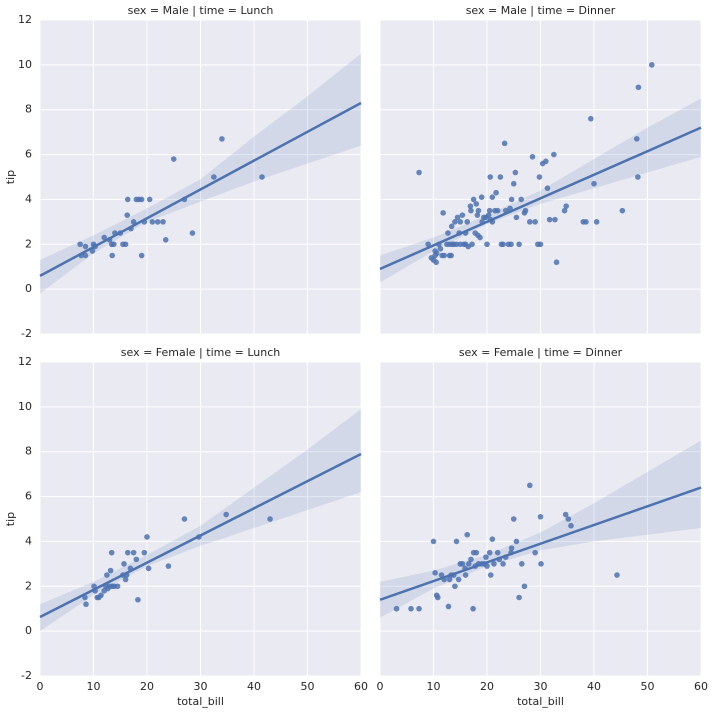  Describe the element at coordinates (541, 352) in the screenshot. I see `panel-title: sex = Female | time = Dinner` at that location.